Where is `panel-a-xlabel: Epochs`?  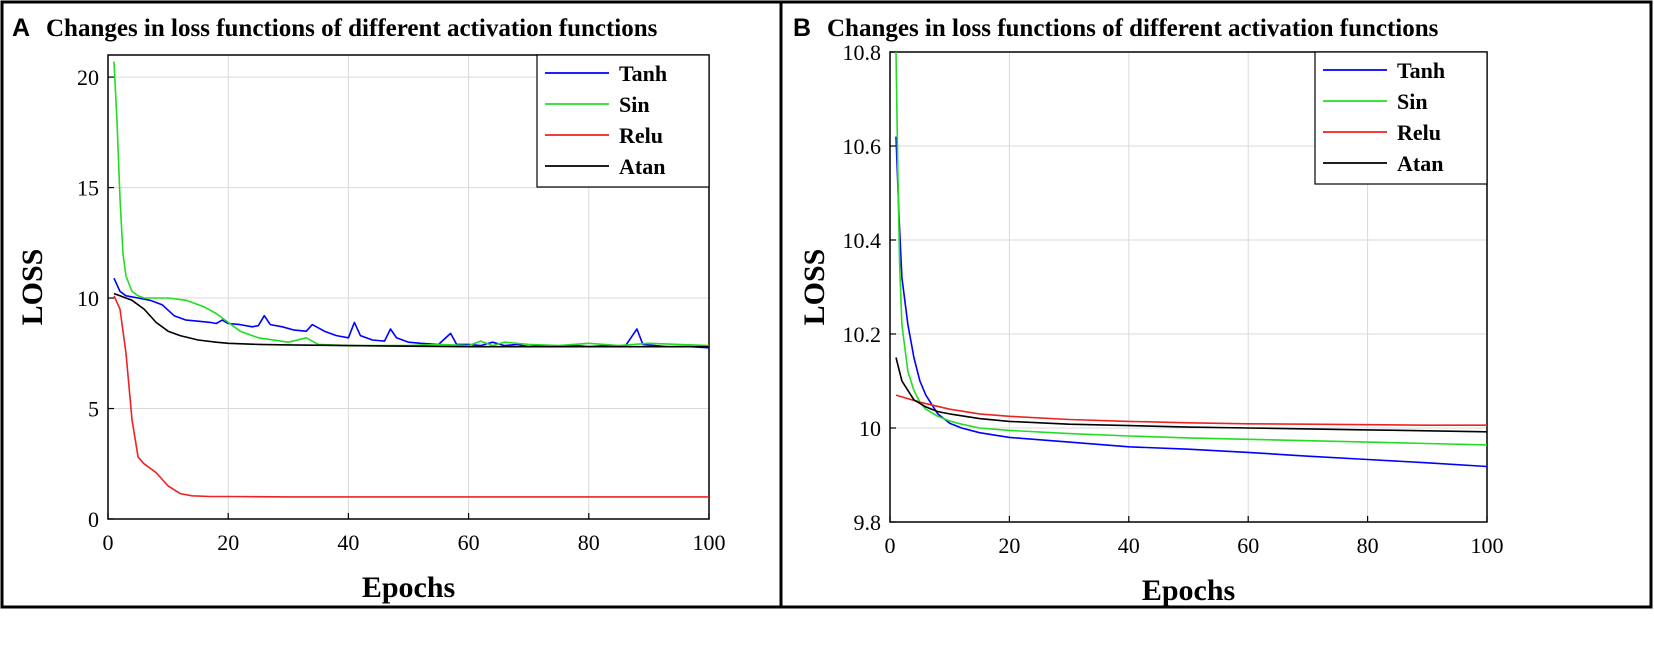
panel-a-xlabel: Epochs is located at coordinates (408, 587).